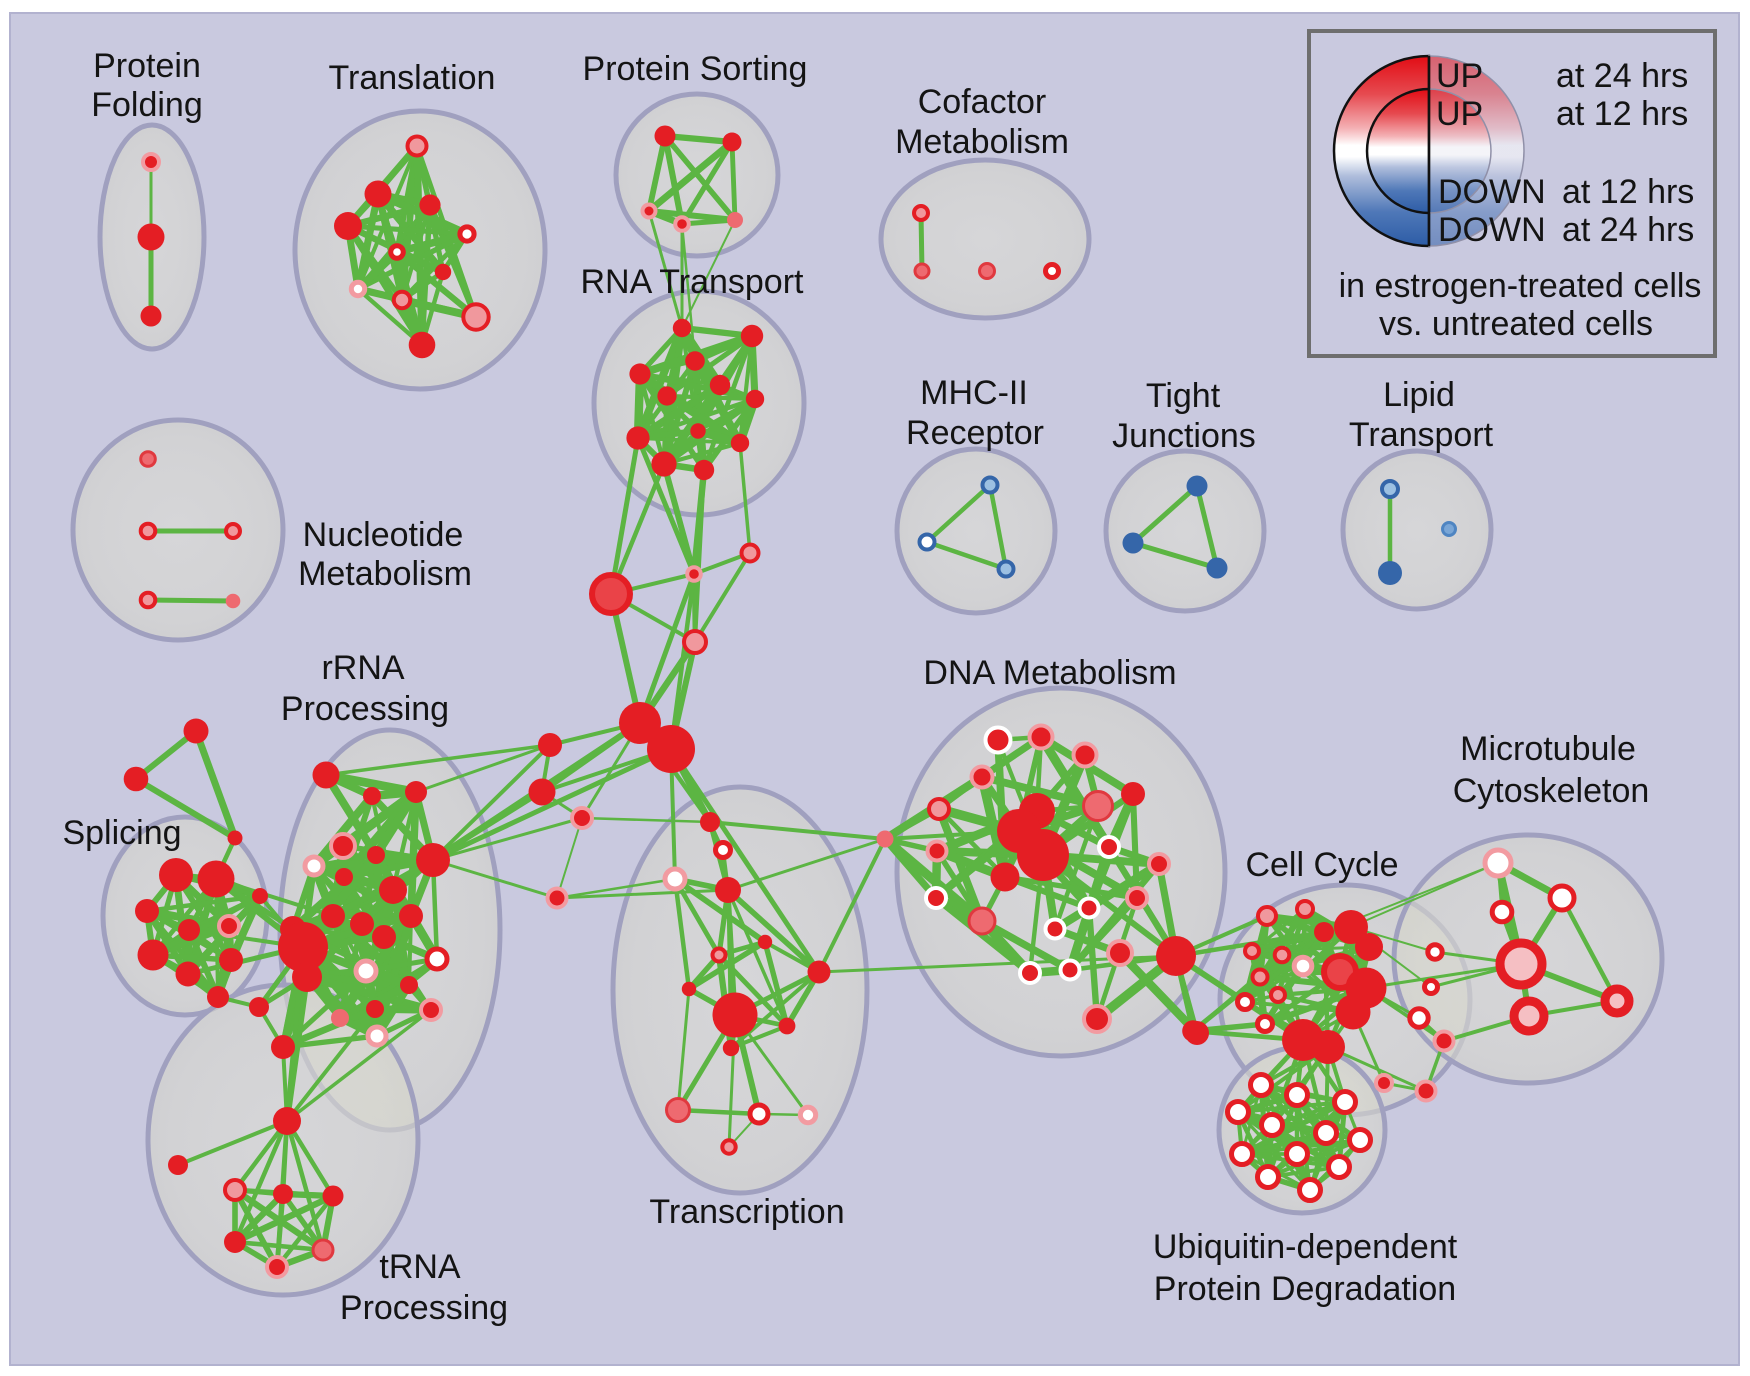 The height and width of the screenshot is (1376, 1750). What do you see at coordinates (147, 66) in the screenshot?
I see `svg-text: Protein` at bounding box center [147, 66].